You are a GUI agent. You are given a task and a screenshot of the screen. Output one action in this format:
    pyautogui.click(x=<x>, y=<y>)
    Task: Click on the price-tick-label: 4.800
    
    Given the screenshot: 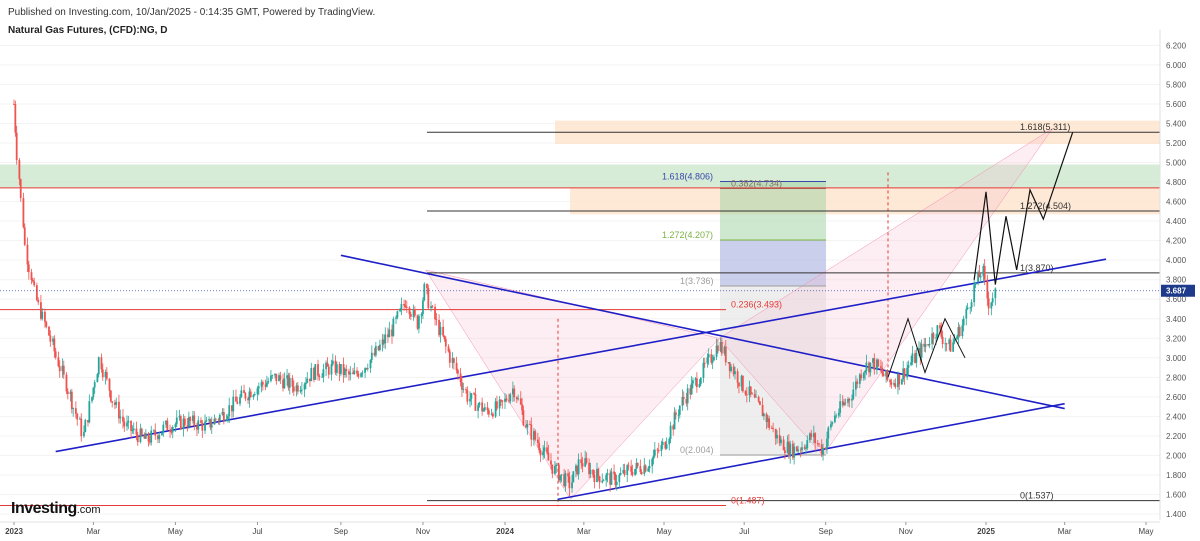 What is the action you would take?
    pyautogui.click(x=1176, y=182)
    